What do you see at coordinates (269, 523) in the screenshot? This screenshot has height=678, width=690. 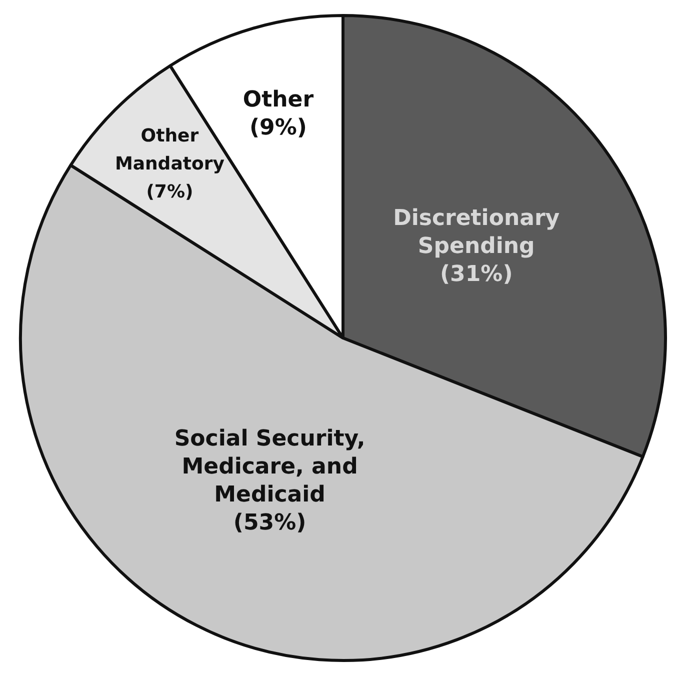 I see `data-label: (53%)` at bounding box center [269, 523].